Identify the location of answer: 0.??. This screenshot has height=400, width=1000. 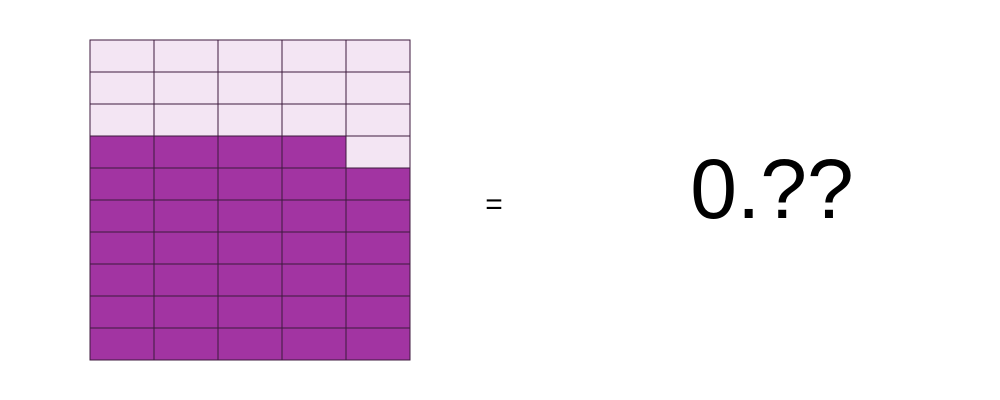
(772, 189).